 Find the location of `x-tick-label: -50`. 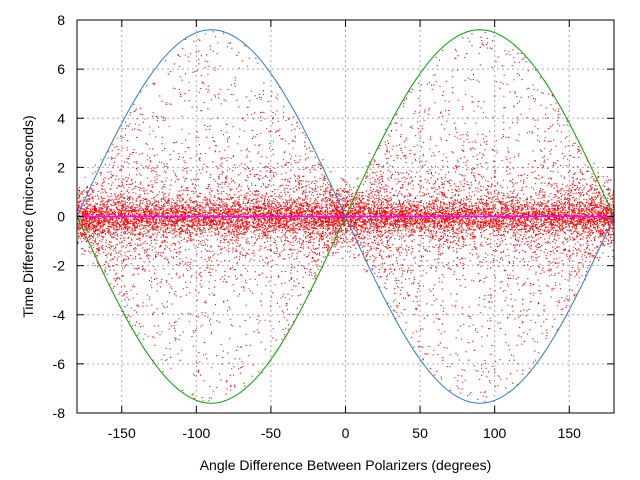

x-tick-label: -50 is located at coordinates (271, 433).